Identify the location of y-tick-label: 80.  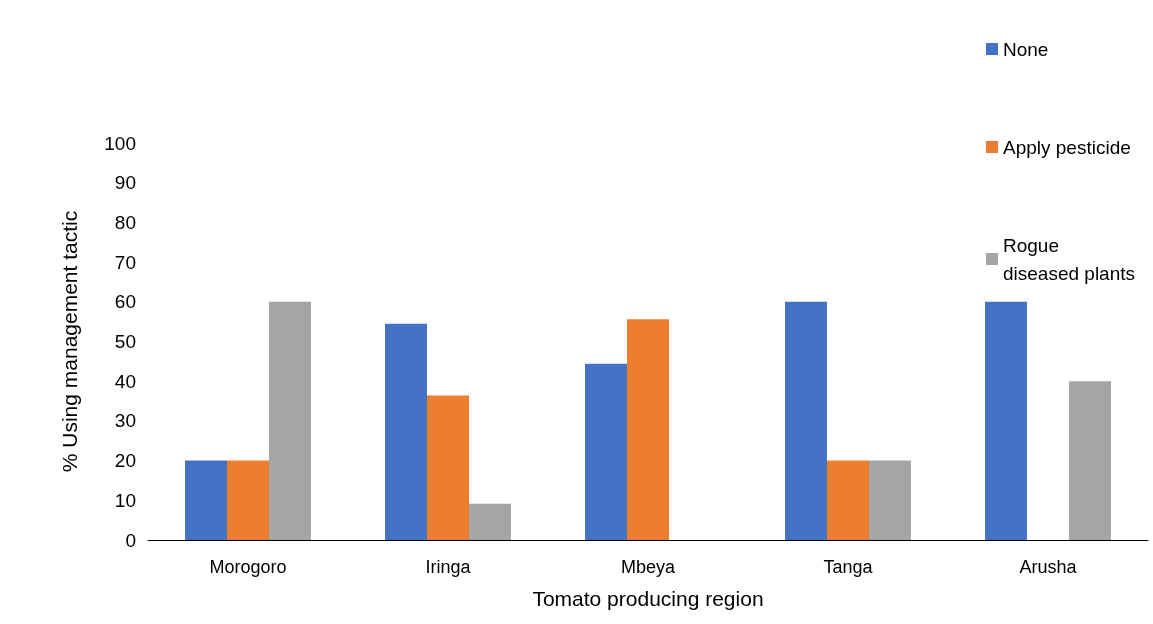
(125, 222).